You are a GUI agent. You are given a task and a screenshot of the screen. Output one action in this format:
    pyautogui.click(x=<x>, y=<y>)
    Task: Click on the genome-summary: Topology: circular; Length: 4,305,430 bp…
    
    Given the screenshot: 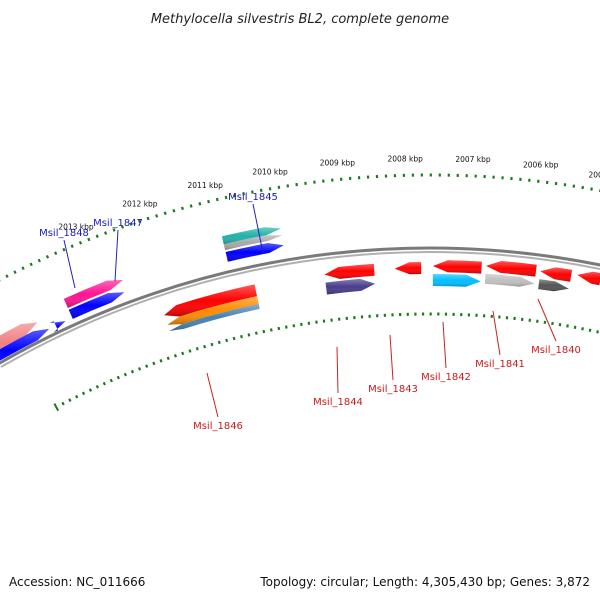 What is the action you would take?
    pyautogui.click(x=424, y=582)
    